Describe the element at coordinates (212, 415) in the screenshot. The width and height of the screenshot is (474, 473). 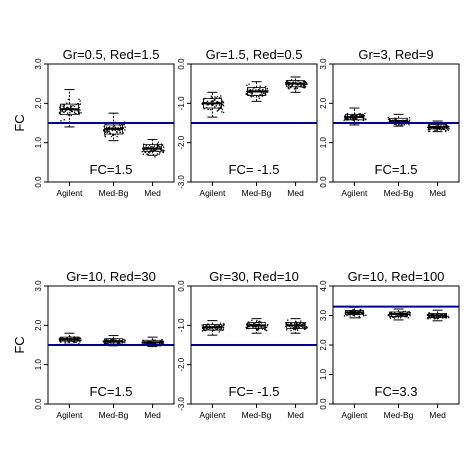
I see `category-label: Agilent` at that location.